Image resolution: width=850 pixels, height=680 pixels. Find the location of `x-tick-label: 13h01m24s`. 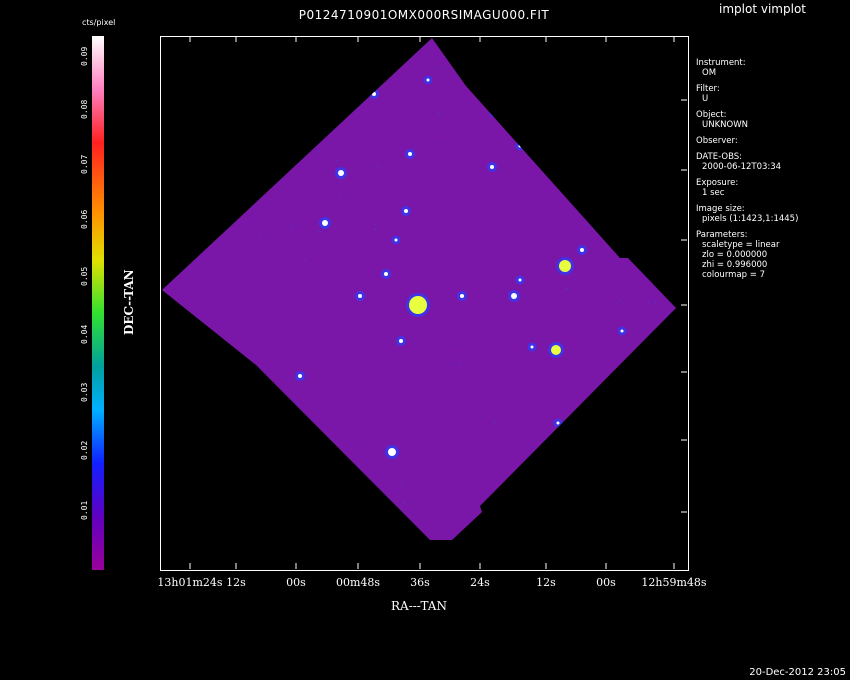

x-tick-label: 13h01m24s is located at coordinates (189, 582).